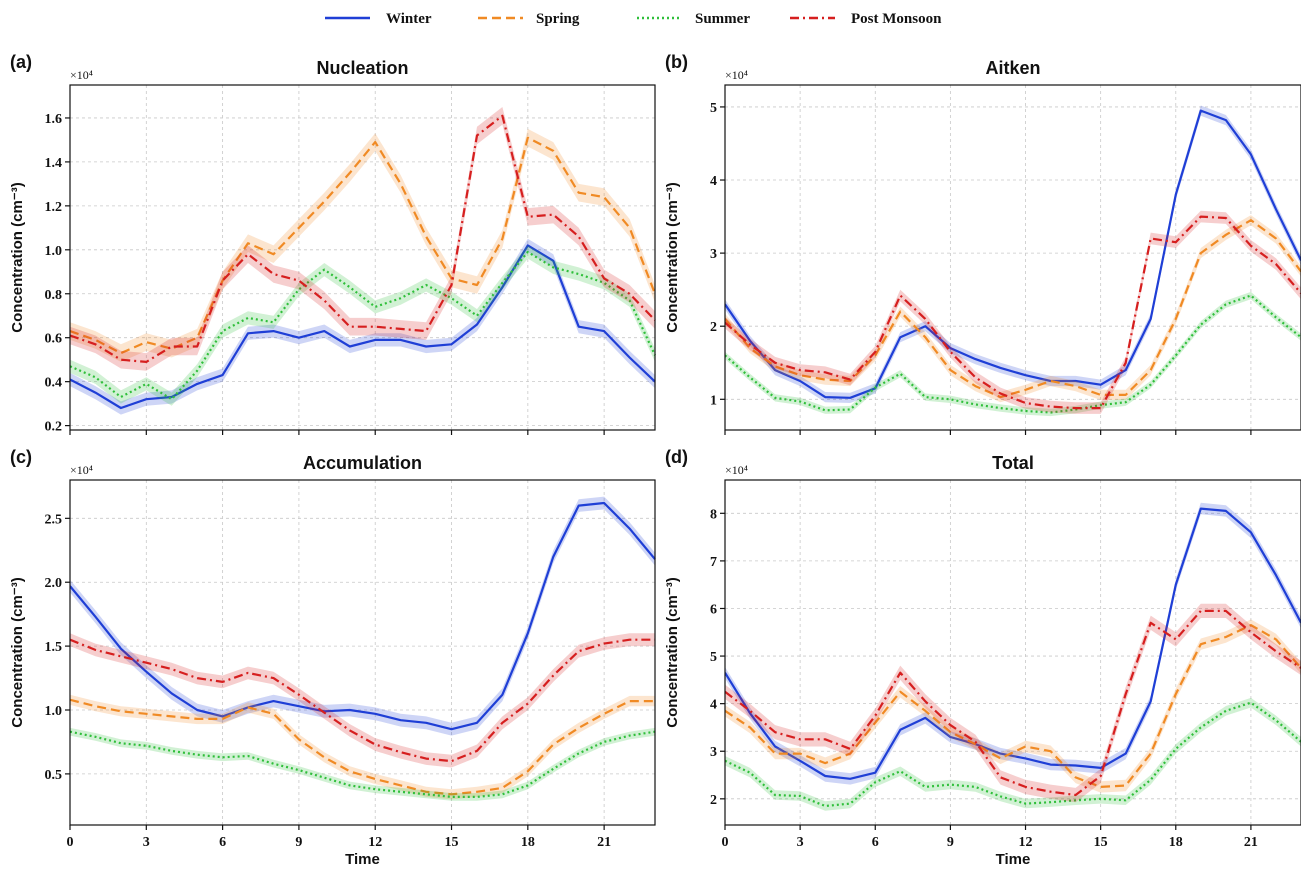 This screenshot has height=872, width=1301. What do you see at coordinates (558, 19) in the screenshot?
I see `legend-label-spring: Spring` at bounding box center [558, 19].